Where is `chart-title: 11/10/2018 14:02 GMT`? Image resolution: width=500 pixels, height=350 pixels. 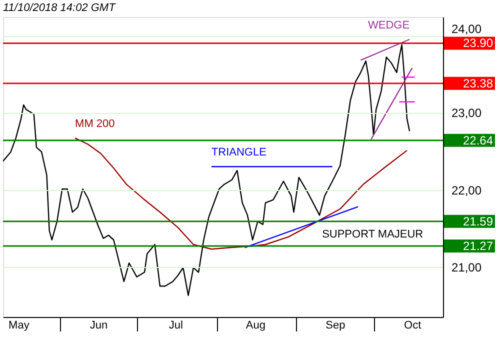
chart-title: 11/10/2018 14:02 GMT is located at coordinates (60, 8).